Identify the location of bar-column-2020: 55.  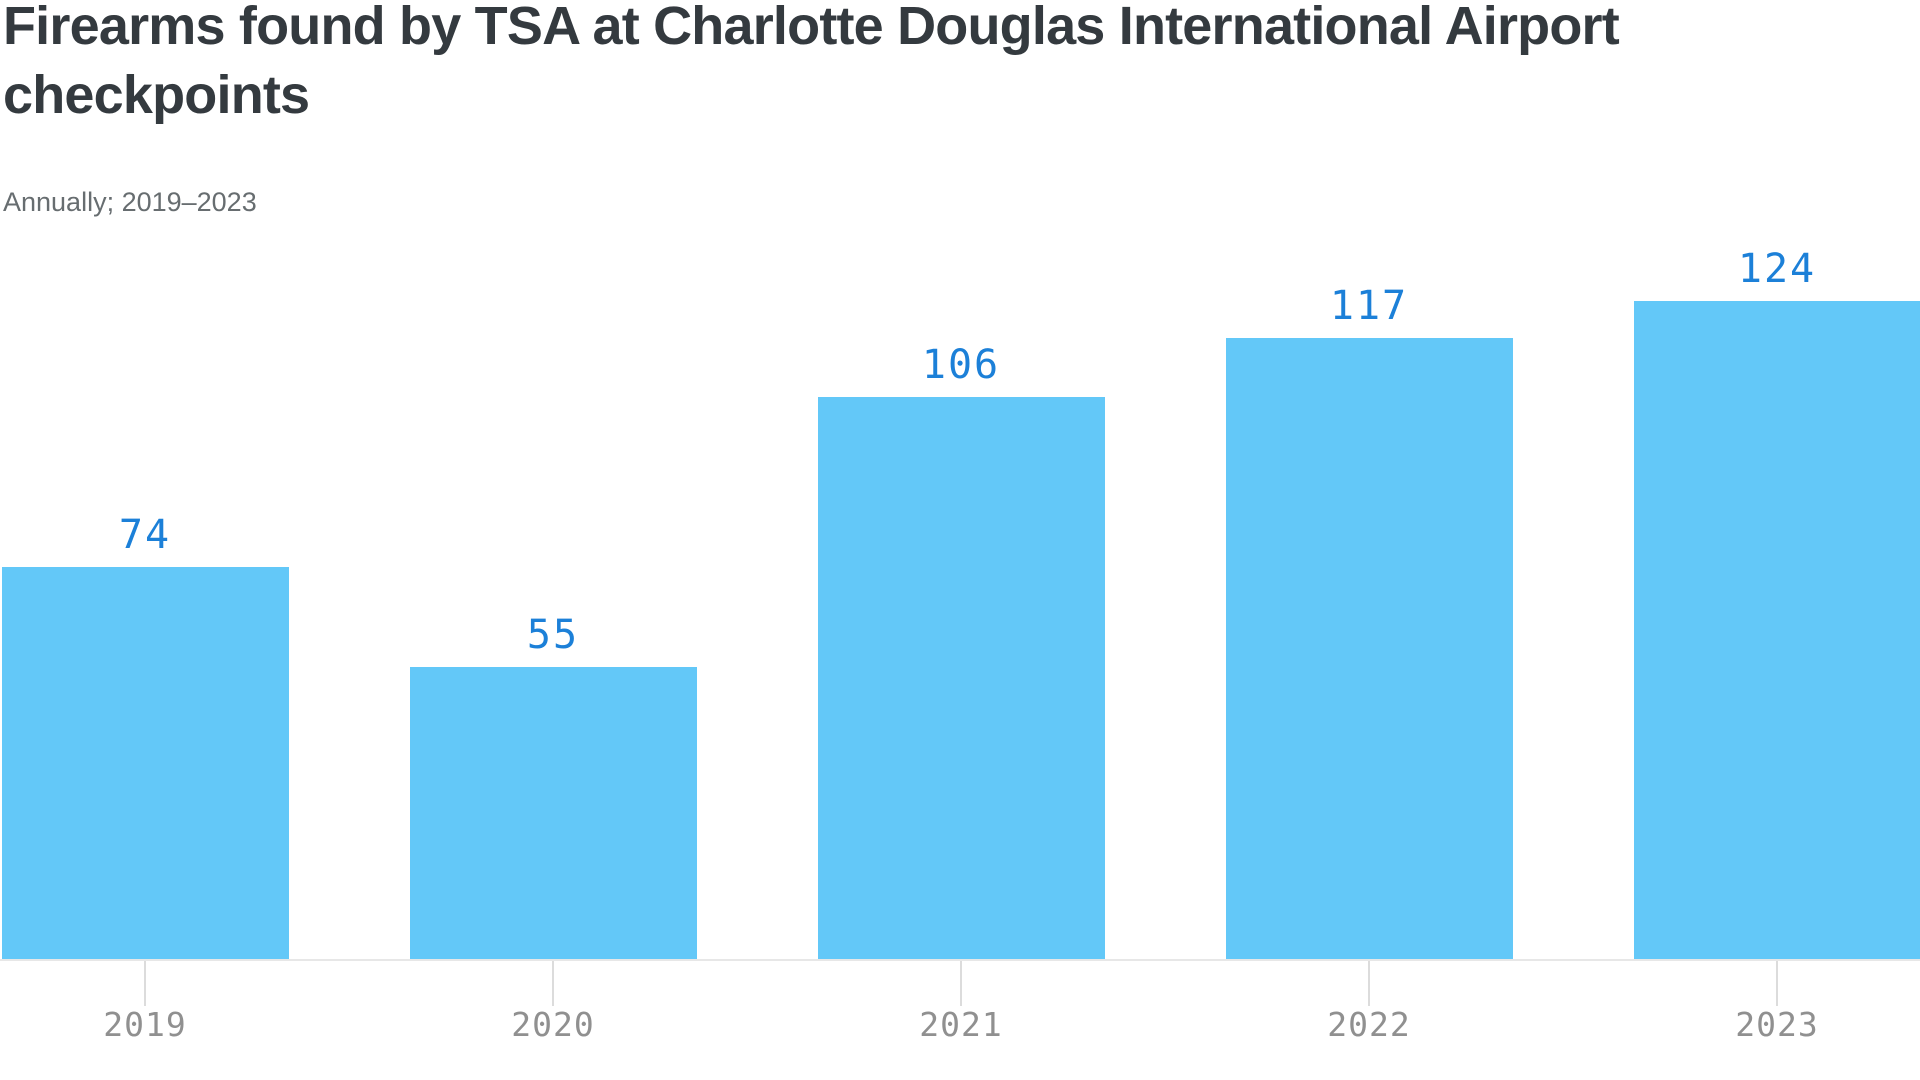
(553, 479).